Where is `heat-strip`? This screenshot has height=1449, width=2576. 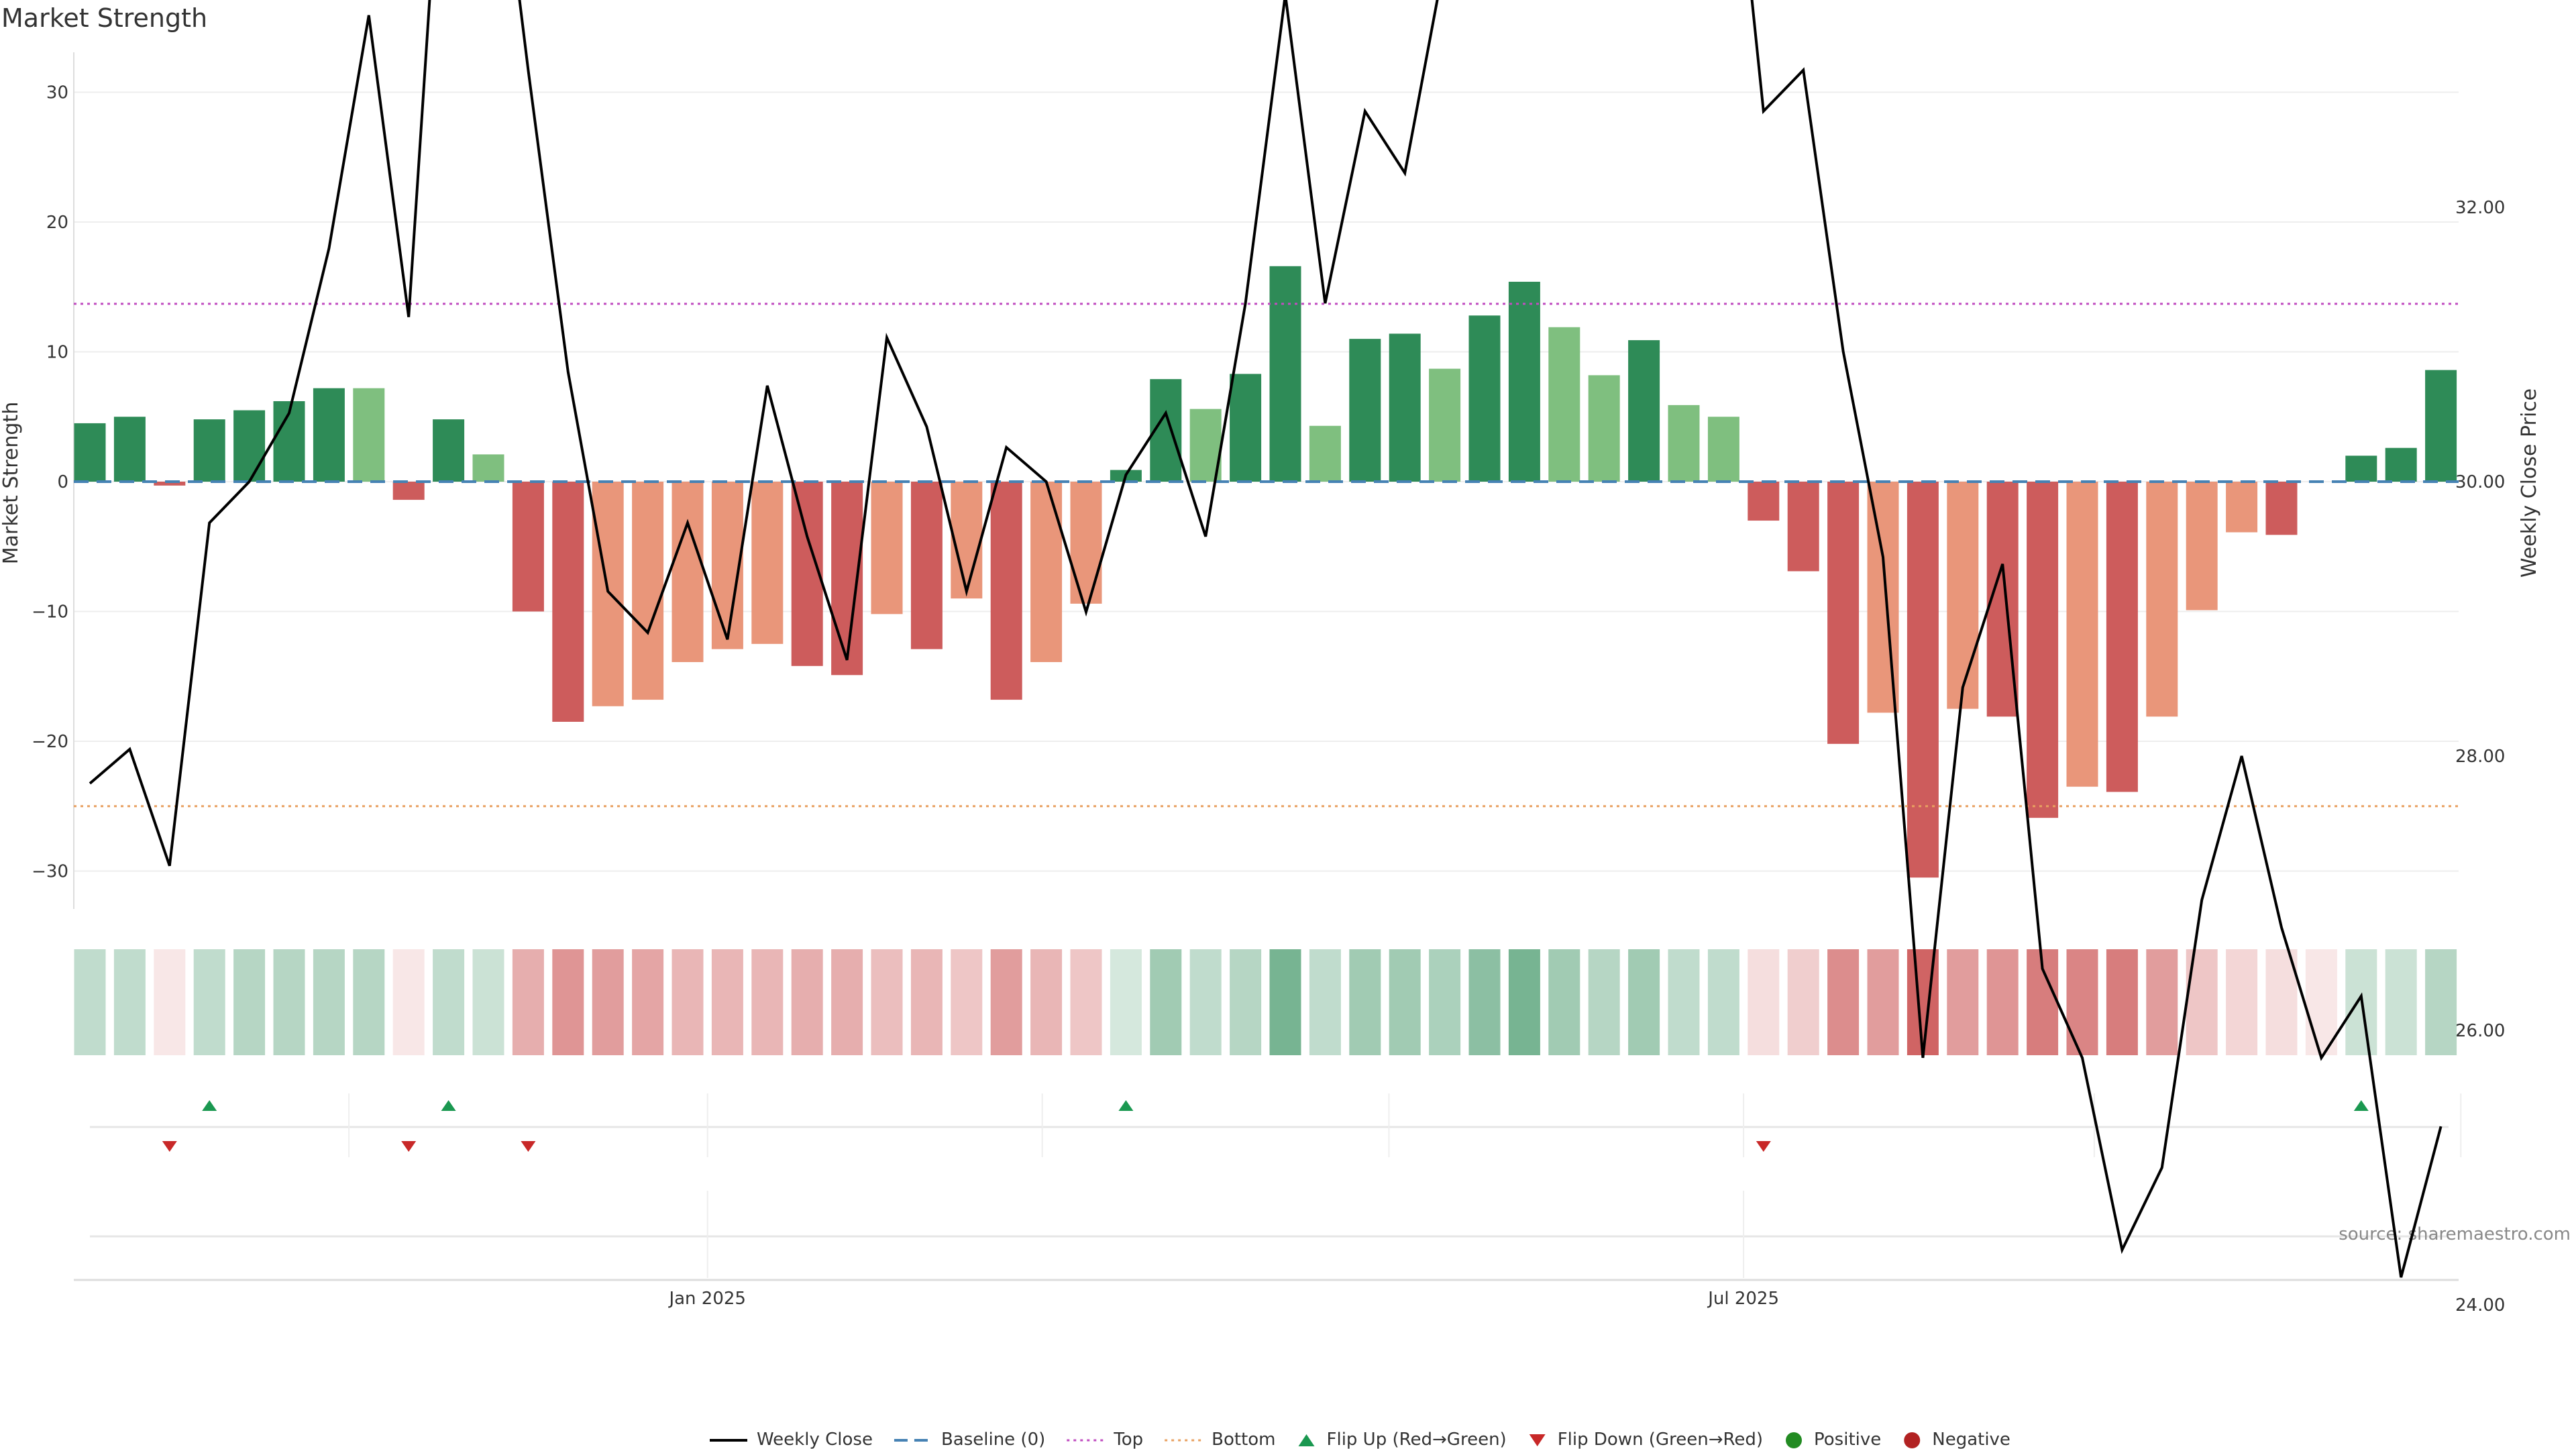 heat-strip is located at coordinates (1265, 1002).